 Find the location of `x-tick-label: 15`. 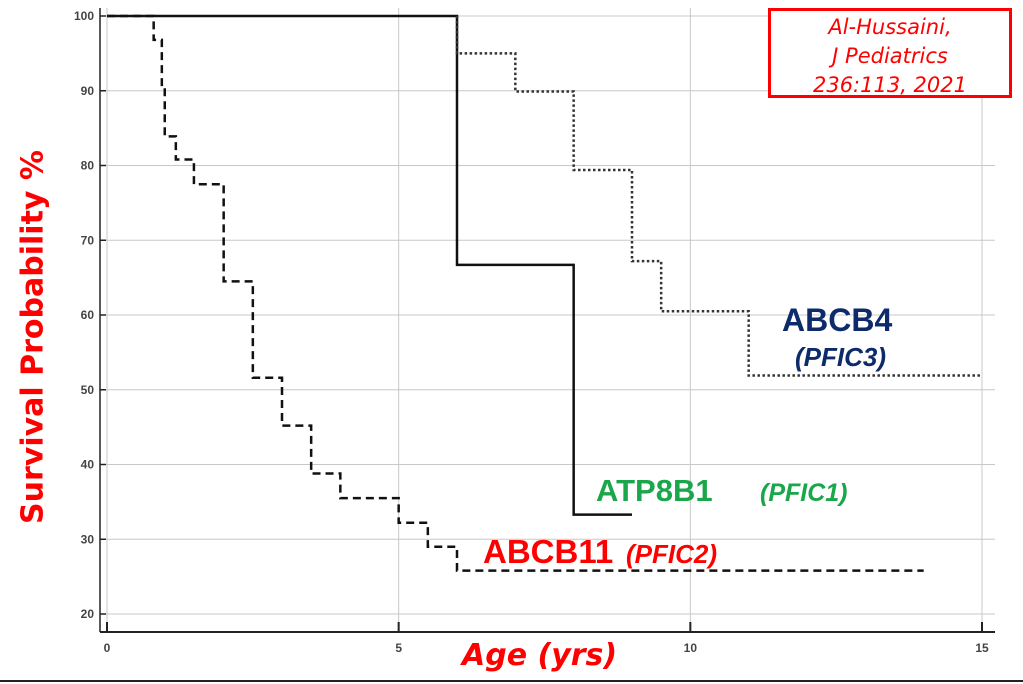

x-tick-label: 15 is located at coordinates (982, 648).